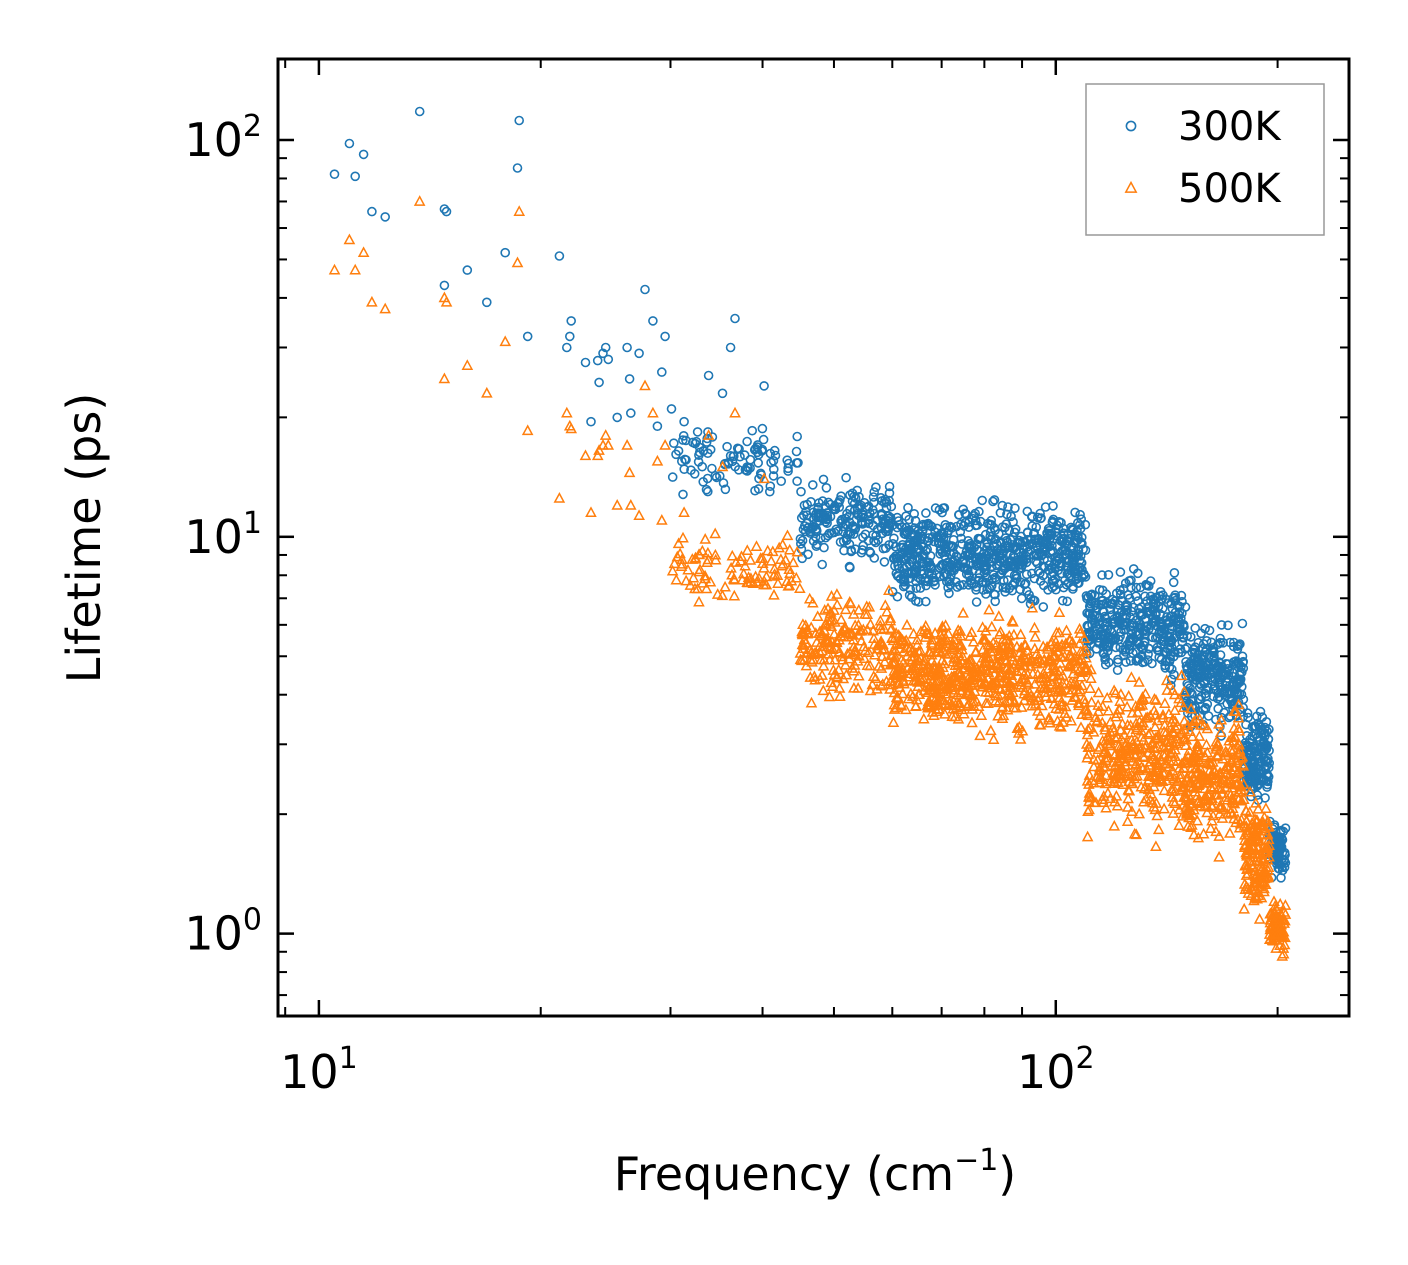  I want to click on tick-label-exp: 1, so click(252, 523).